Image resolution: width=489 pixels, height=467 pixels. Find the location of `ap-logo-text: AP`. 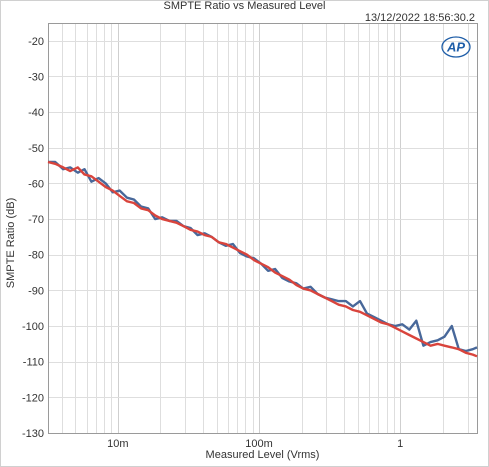

ap-logo-text: AP is located at coordinates (455, 47).